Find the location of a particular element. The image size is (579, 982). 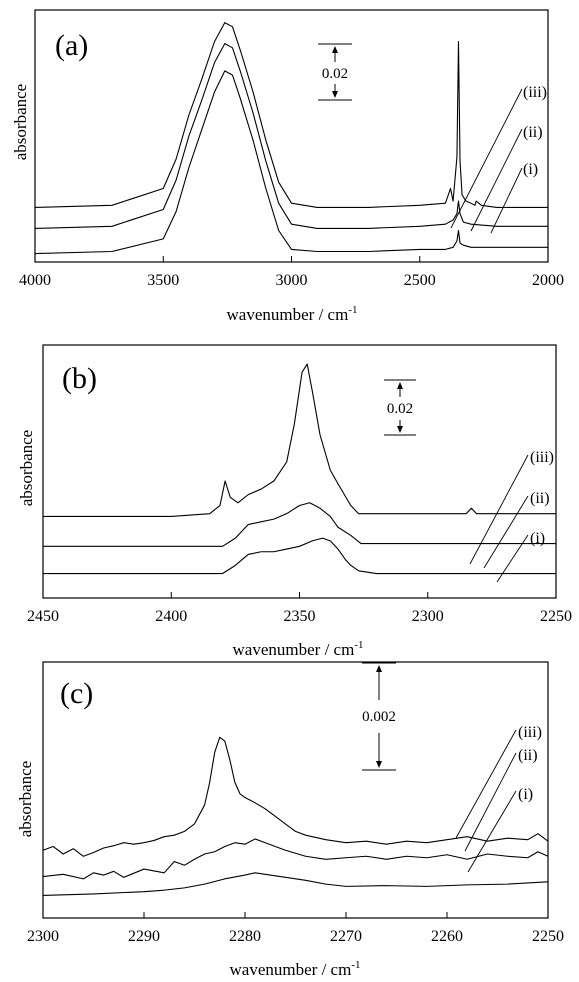

x-tick-label: 4000 is located at coordinates (35, 280).